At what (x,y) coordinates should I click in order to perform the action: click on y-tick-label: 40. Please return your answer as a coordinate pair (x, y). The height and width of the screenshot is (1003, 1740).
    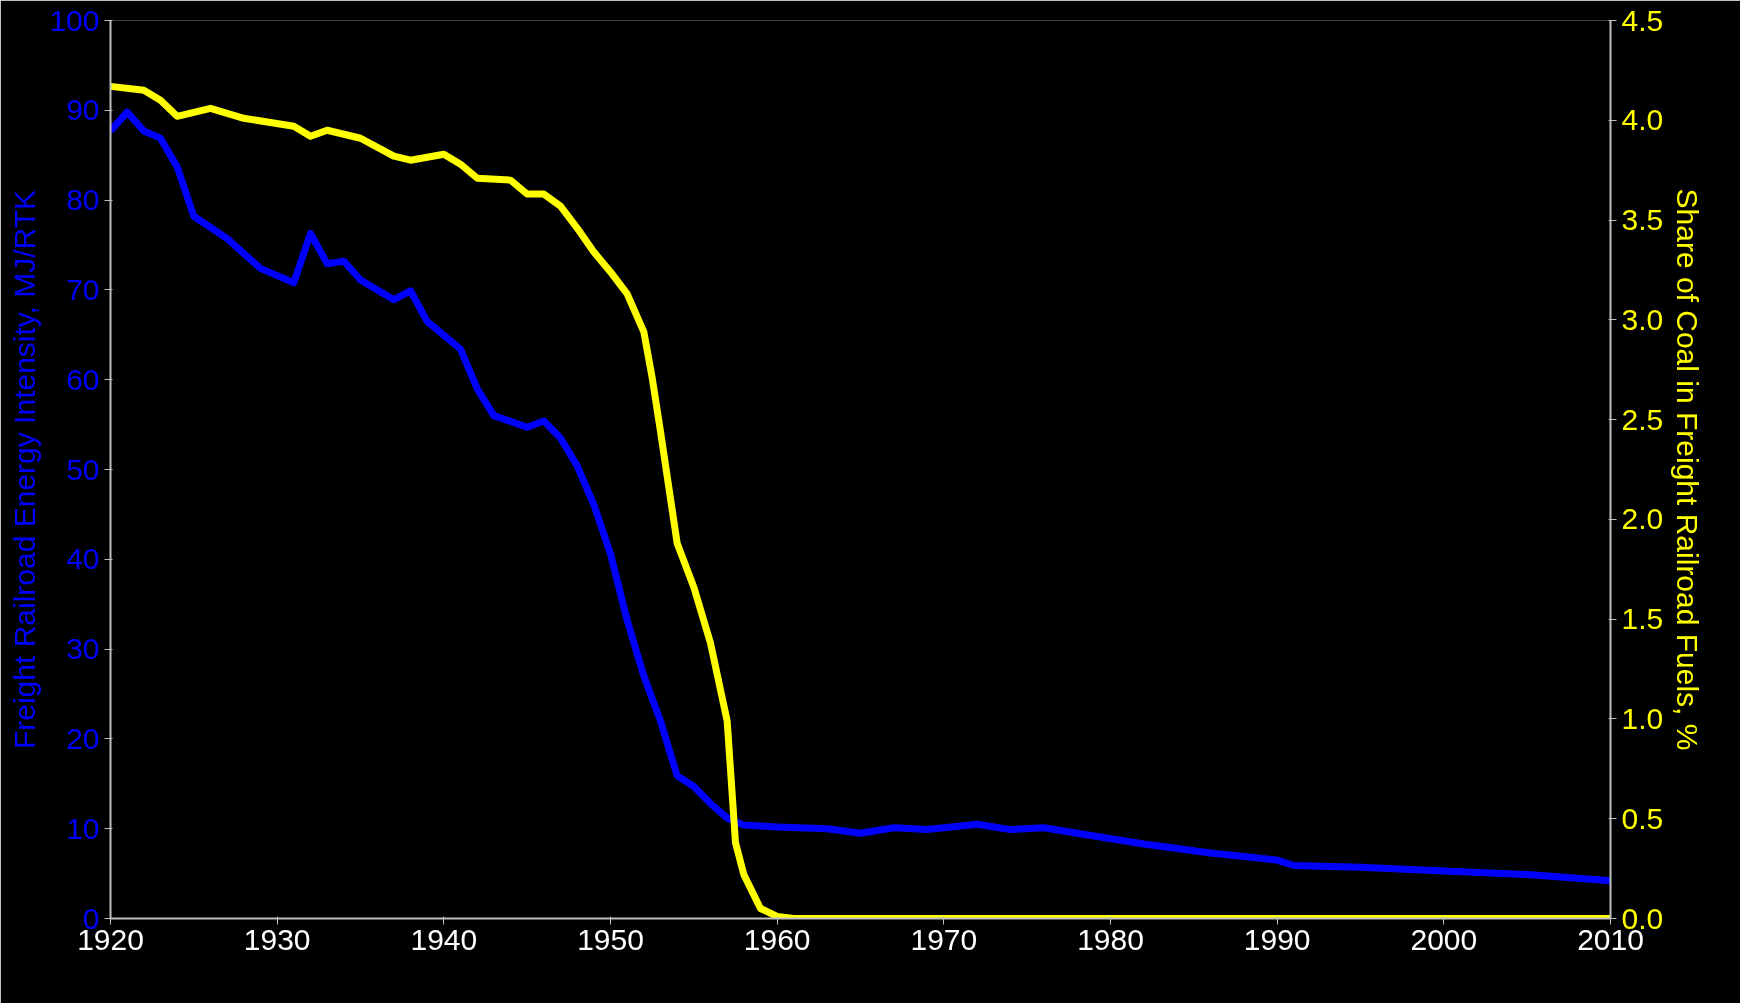
    Looking at the image, I should click on (83, 559).